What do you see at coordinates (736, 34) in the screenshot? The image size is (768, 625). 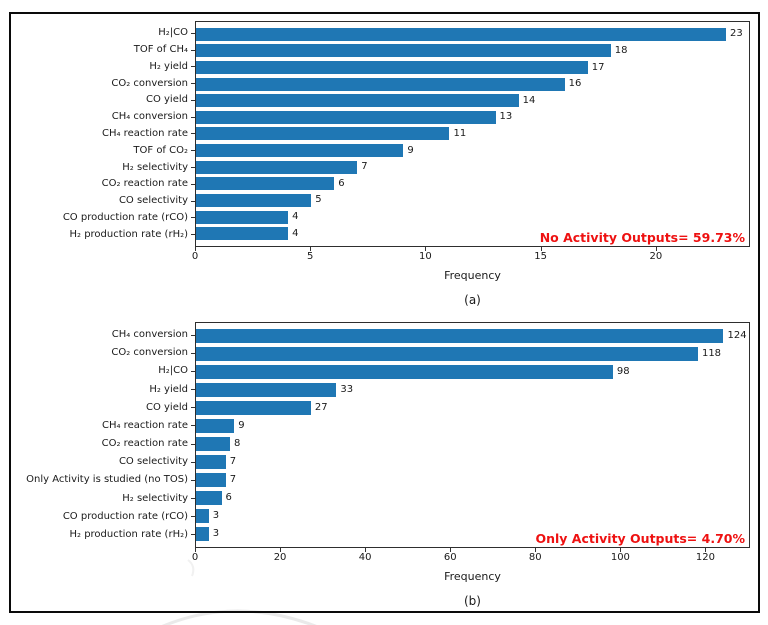 I see `bar-value-label: 23` at bounding box center [736, 34].